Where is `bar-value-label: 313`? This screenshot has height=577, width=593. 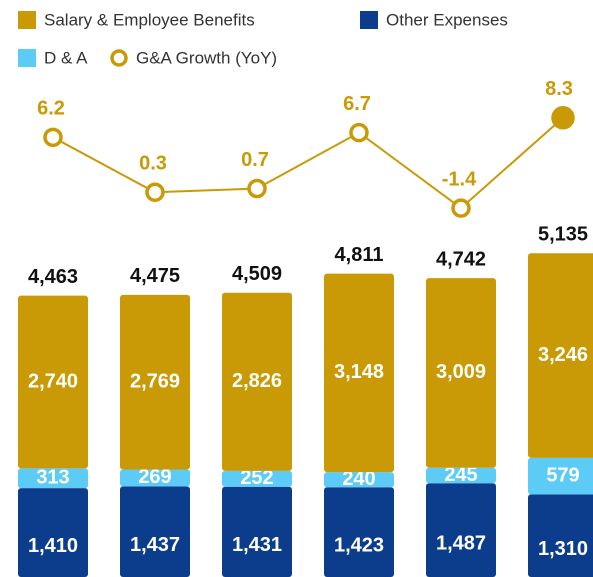
bar-value-label: 313 is located at coordinates (52, 478).